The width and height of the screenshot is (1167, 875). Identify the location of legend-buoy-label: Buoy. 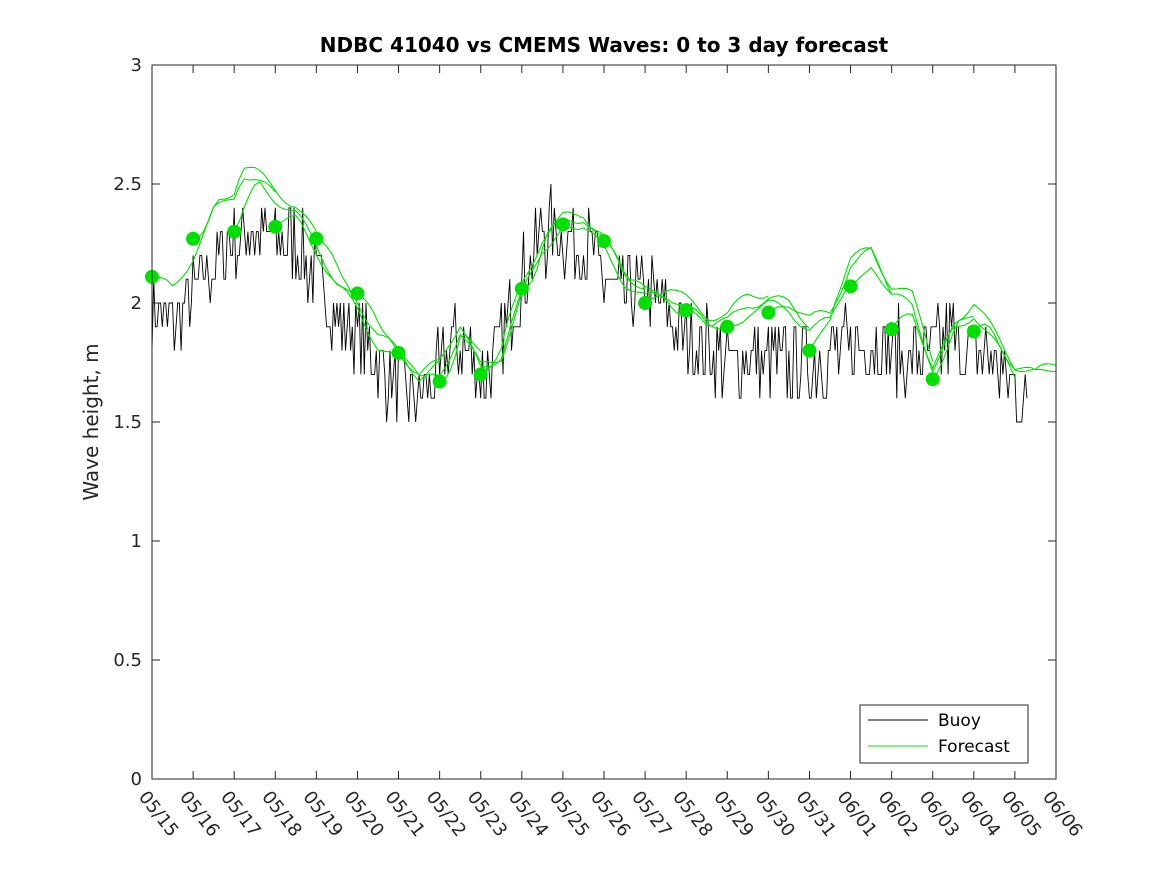
(959, 721).